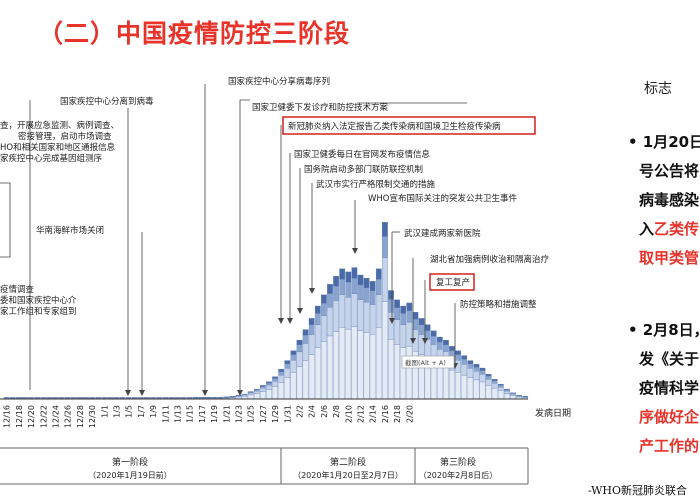 The width and height of the screenshot is (700, 500). I want to click on tick-label: 1/11, so click(165, 414).